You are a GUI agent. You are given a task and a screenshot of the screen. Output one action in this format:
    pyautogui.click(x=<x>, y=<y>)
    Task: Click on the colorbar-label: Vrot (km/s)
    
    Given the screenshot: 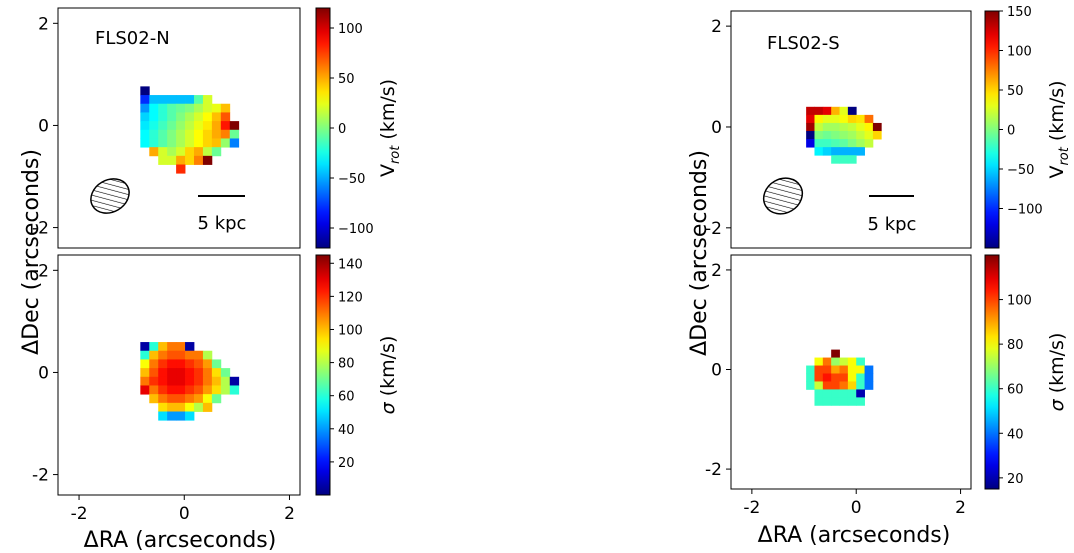 What is the action you would take?
    pyautogui.click(x=390, y=128)
    